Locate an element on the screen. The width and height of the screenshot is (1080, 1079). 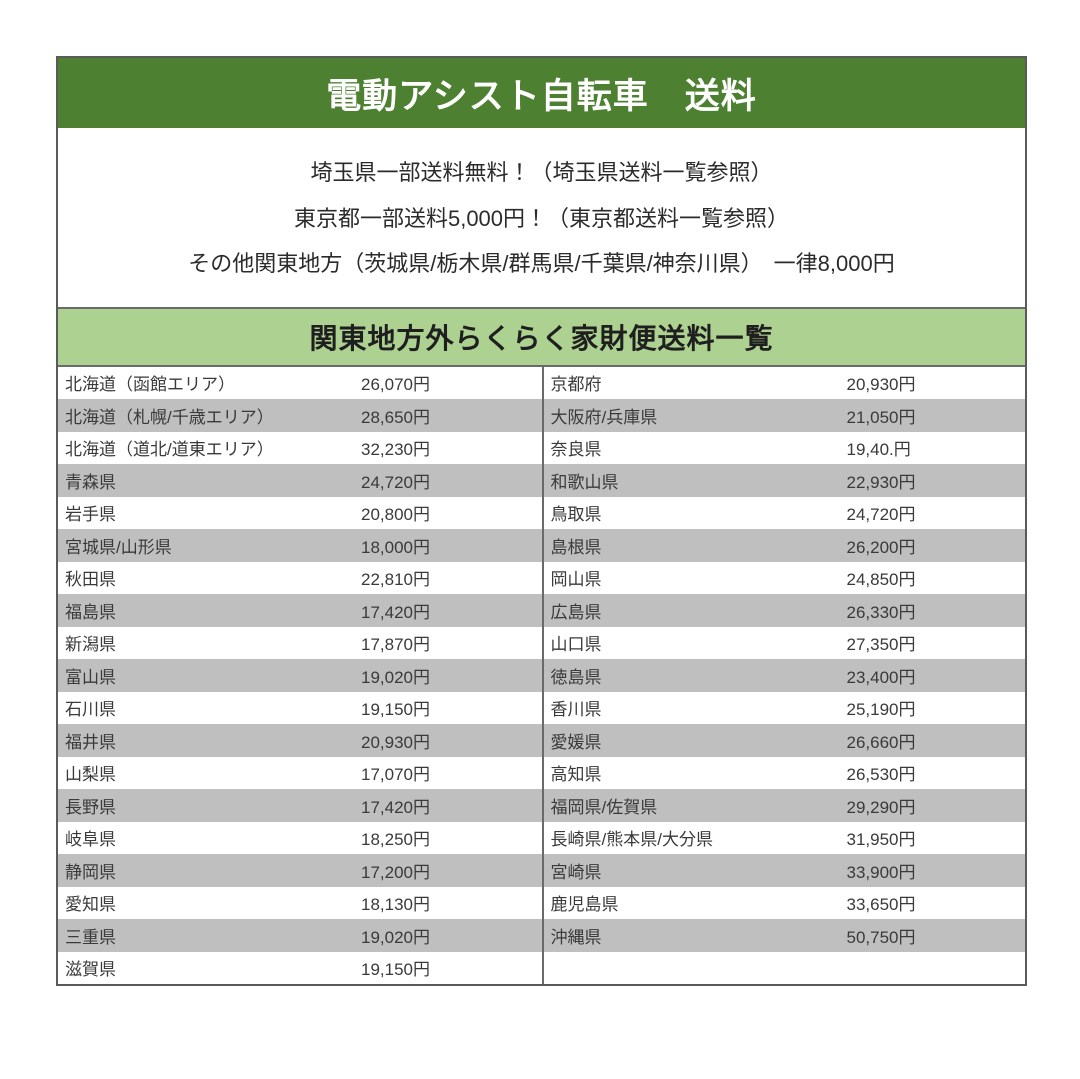
fee-price-value: 24,850円 is located at coordinates (881, 580).